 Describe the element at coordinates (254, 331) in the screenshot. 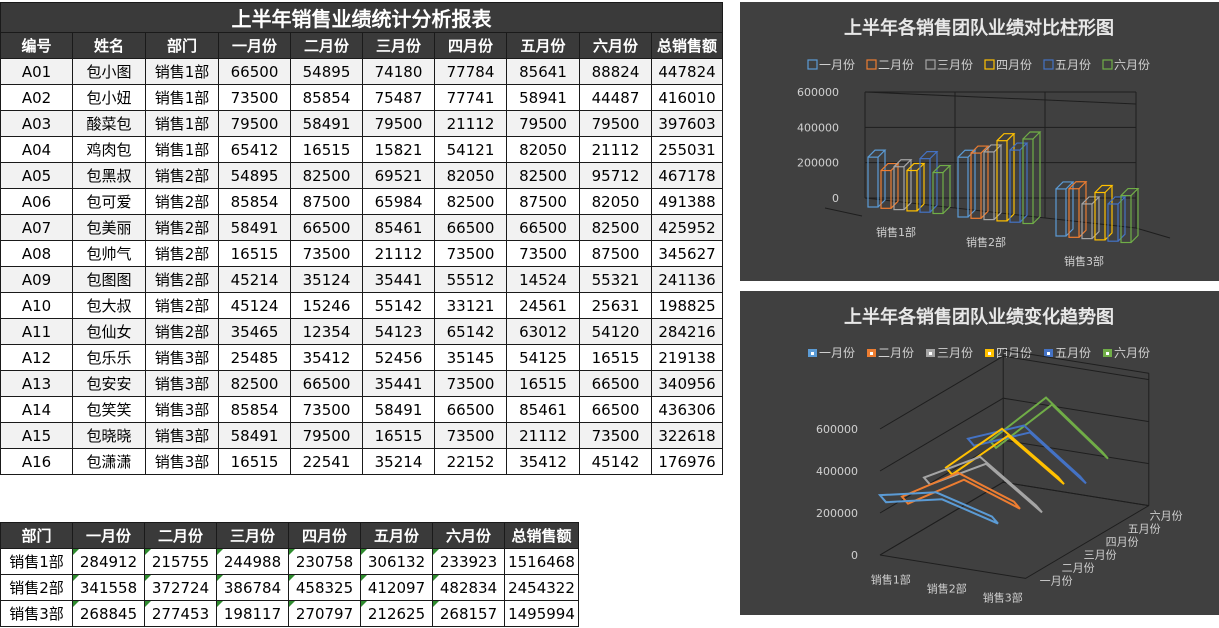

I see `table-cell: 35465` at that location.